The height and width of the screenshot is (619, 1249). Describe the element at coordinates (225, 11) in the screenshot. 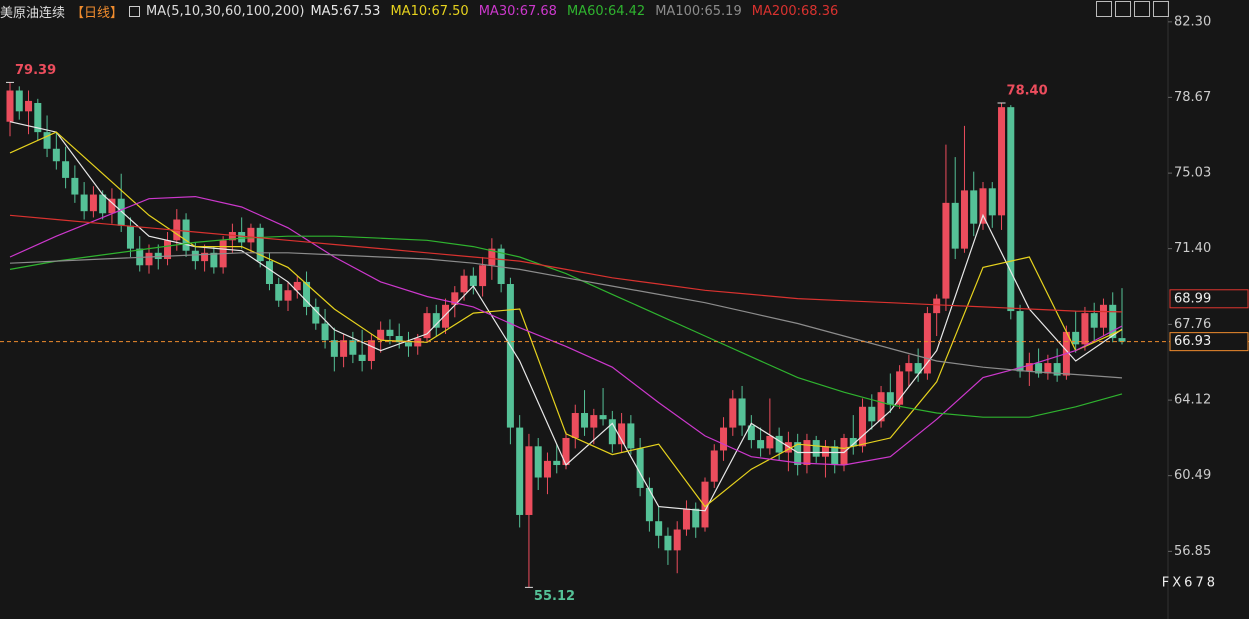

I see `indicator: MA(5,10,30,60,100,200)` at that location.